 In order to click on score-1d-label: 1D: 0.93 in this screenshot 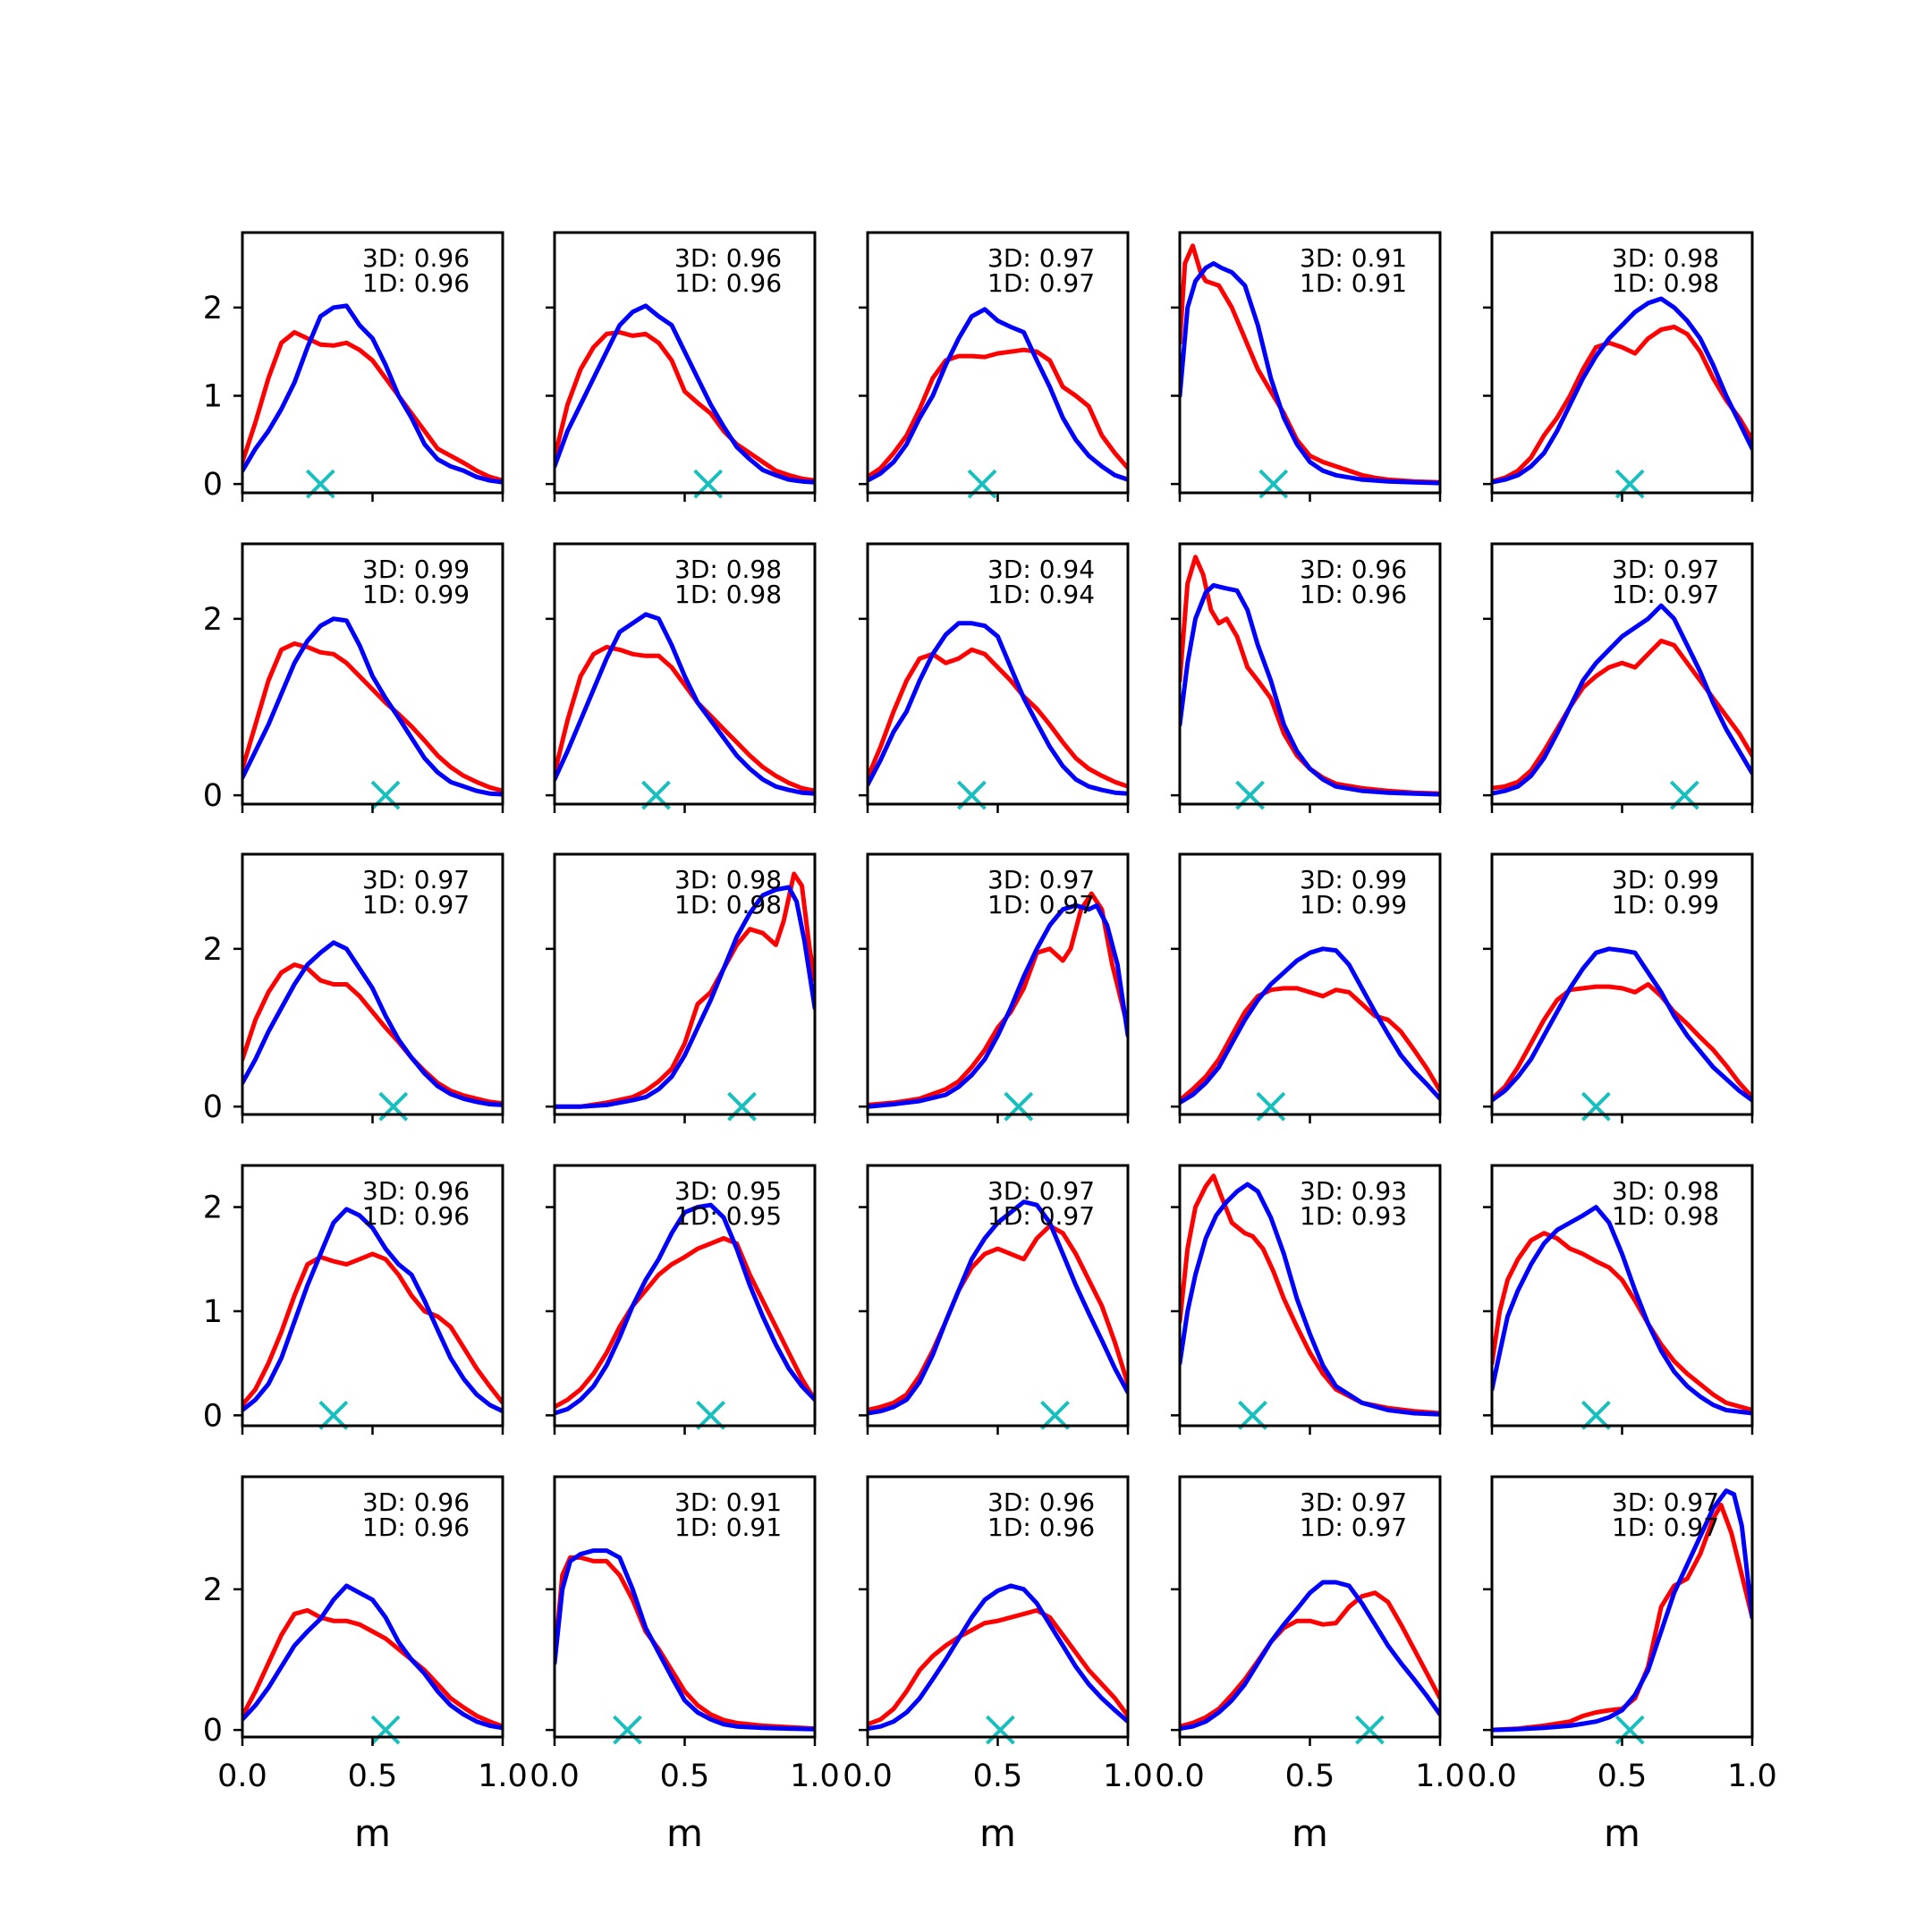, I will do `click(1353, 1216)`.